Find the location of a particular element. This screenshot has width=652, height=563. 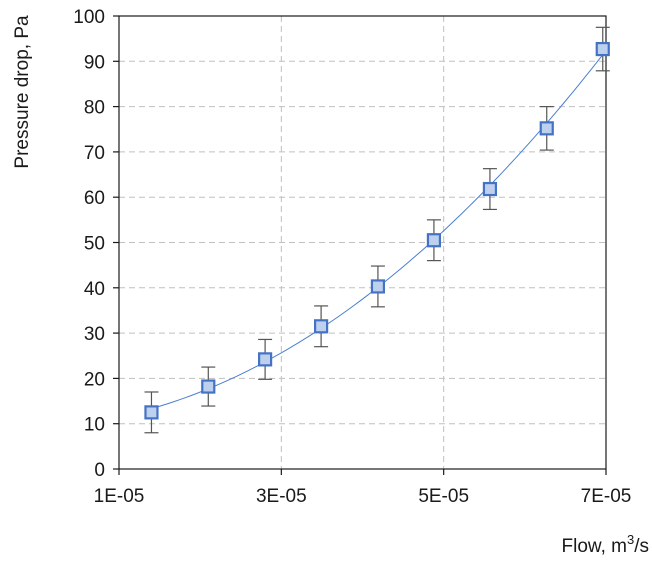

y-tick-label: 20 is located at coordinates (94, 379).